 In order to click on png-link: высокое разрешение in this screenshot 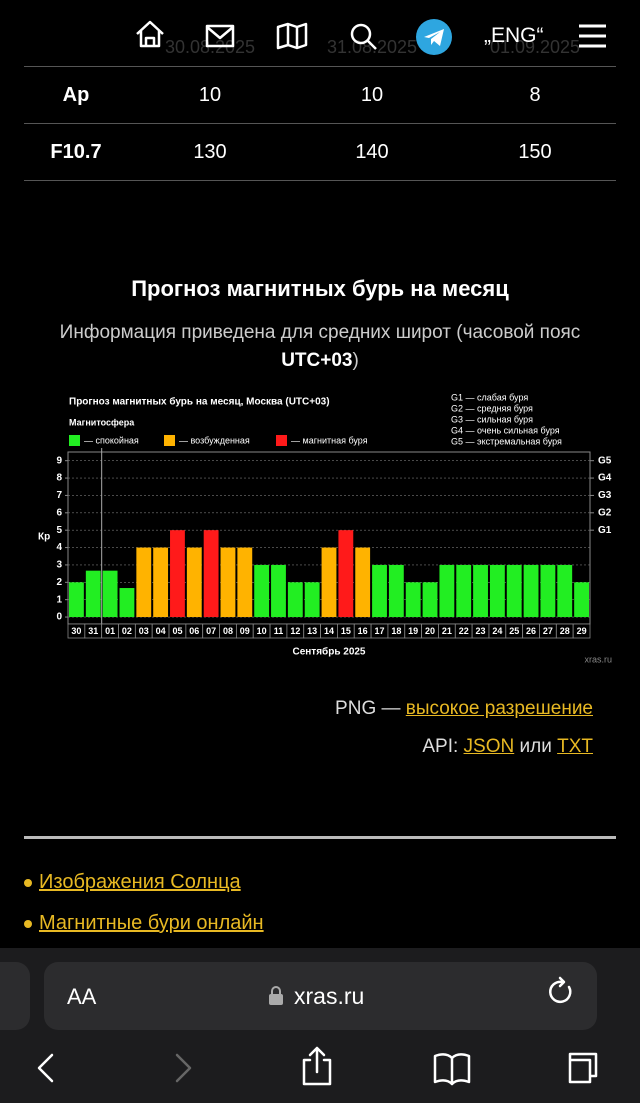, I will do `click(499, 708)`.